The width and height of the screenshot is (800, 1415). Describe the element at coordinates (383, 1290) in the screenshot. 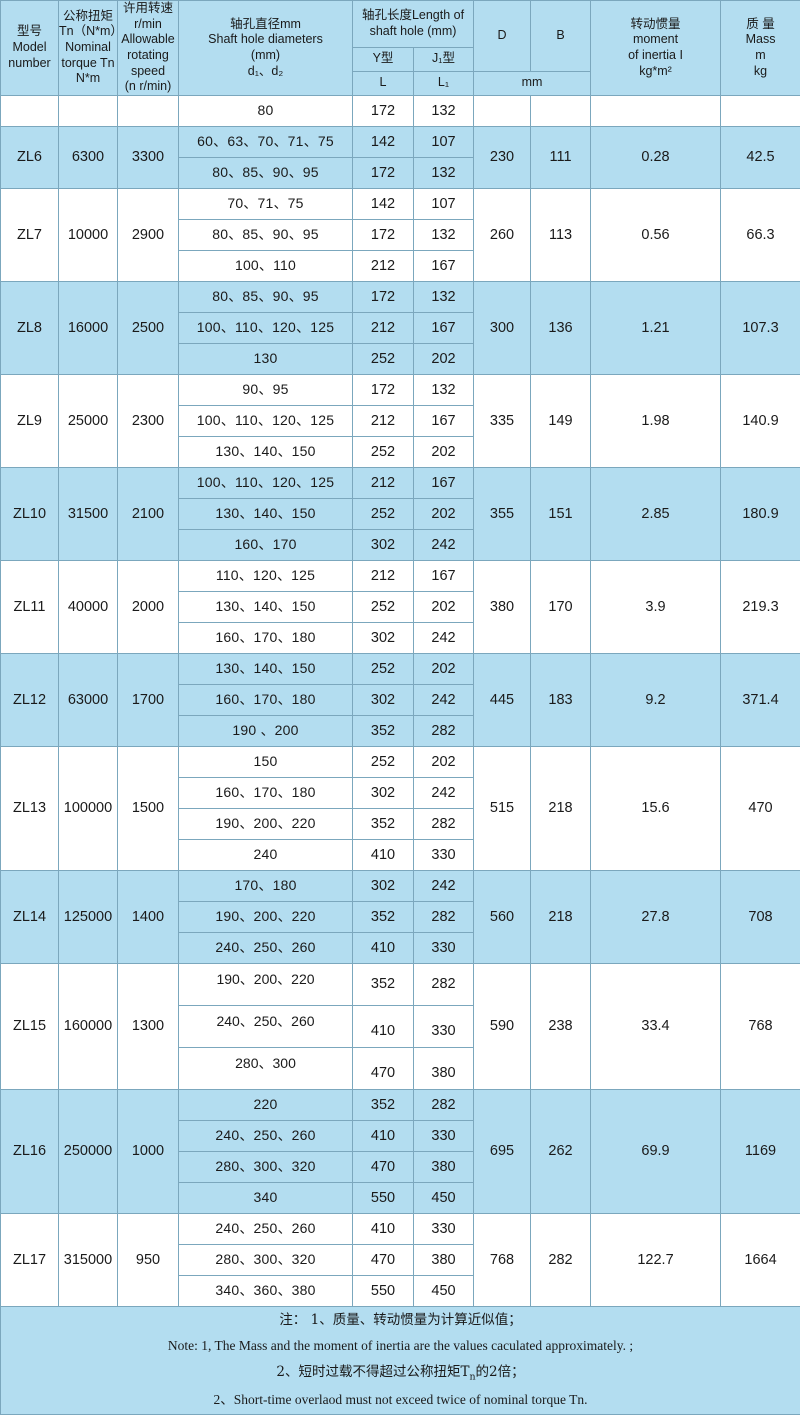

I see `cell-length-l: 550` at that location.